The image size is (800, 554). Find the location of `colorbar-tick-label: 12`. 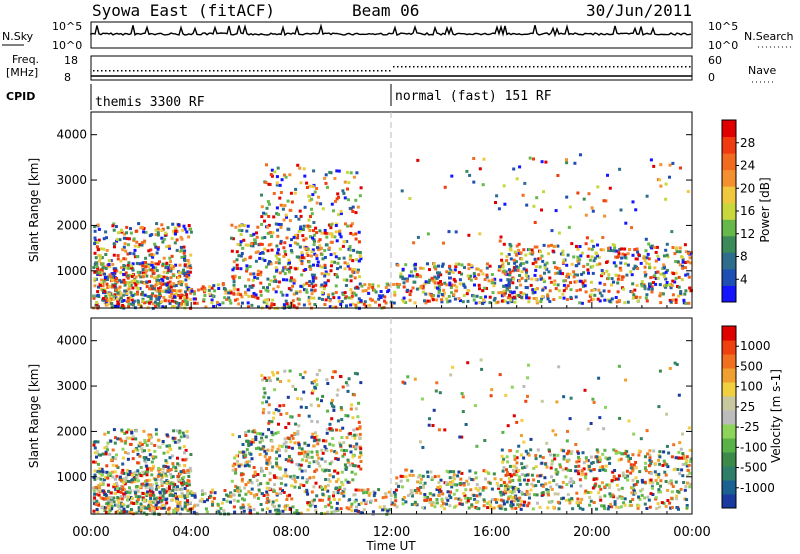

colorbar-tick-label: 12 is located at coordinates (747, 234).